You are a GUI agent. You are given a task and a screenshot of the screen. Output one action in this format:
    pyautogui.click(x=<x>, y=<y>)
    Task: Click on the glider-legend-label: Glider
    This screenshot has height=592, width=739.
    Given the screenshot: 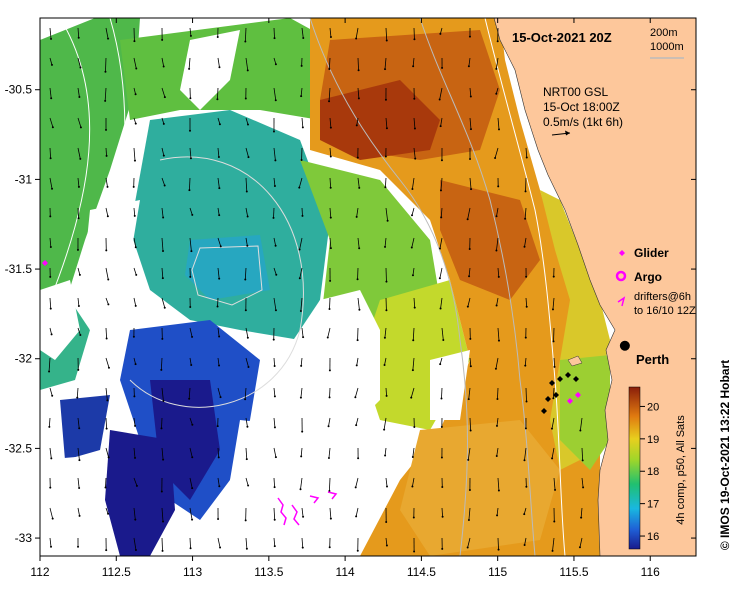 What is the action you would take?
    pyautogui.click(x=651, y=253)
    